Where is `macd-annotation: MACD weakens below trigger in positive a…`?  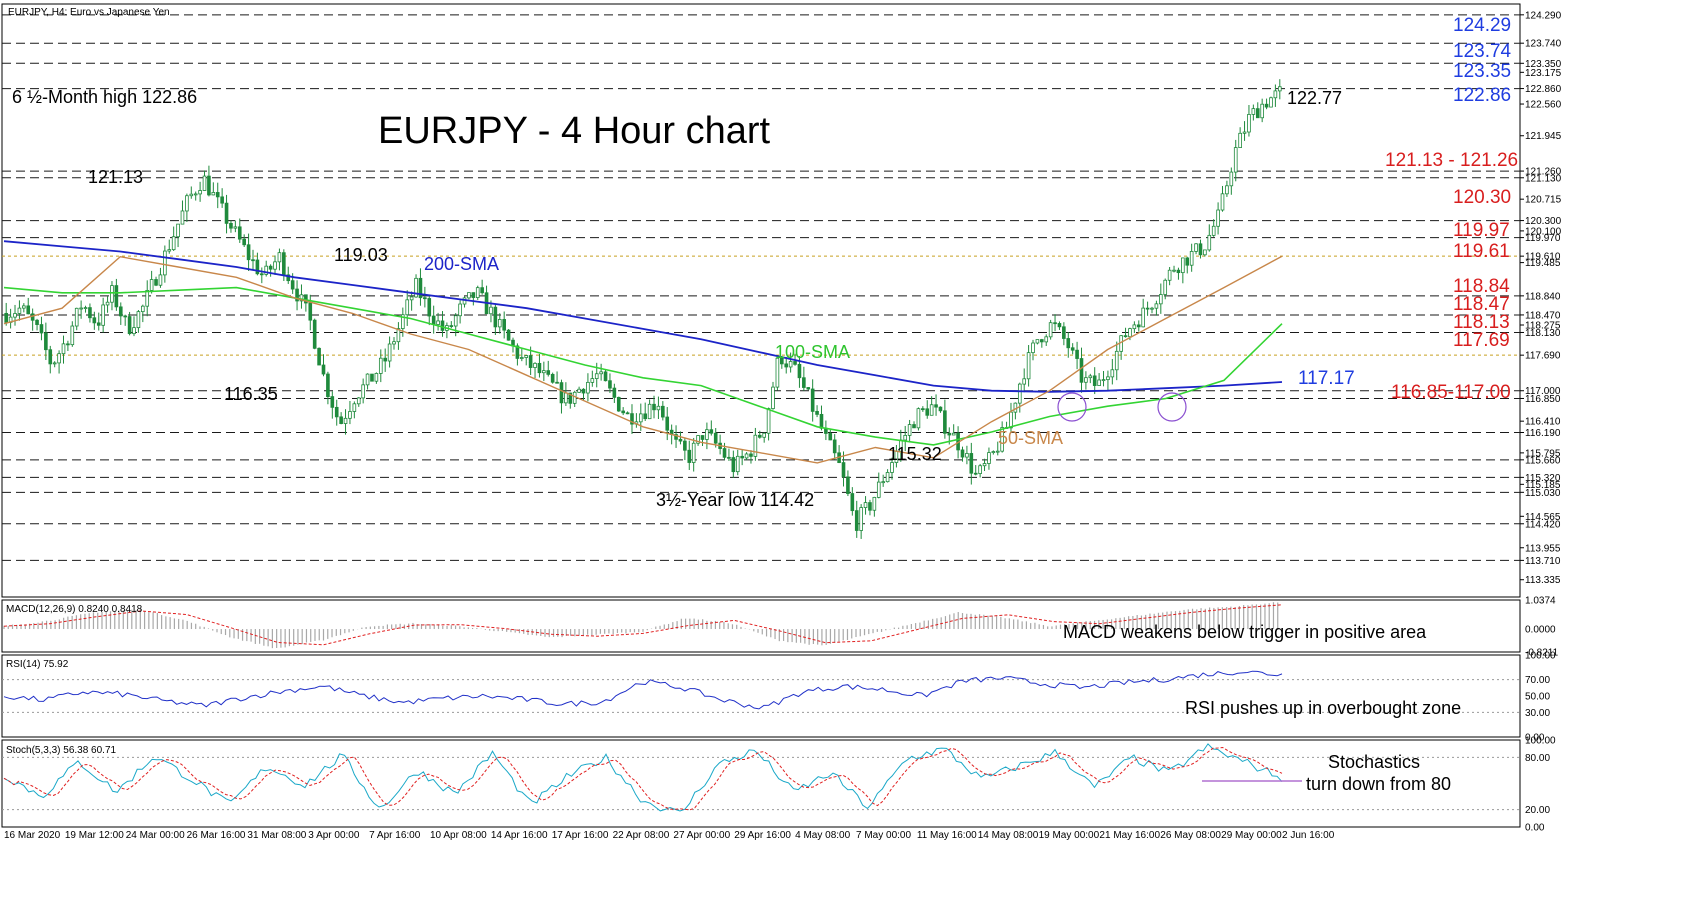 macd-annotation: MACD weakens below trigger in positive a… is located at coordinates (1245, 632).